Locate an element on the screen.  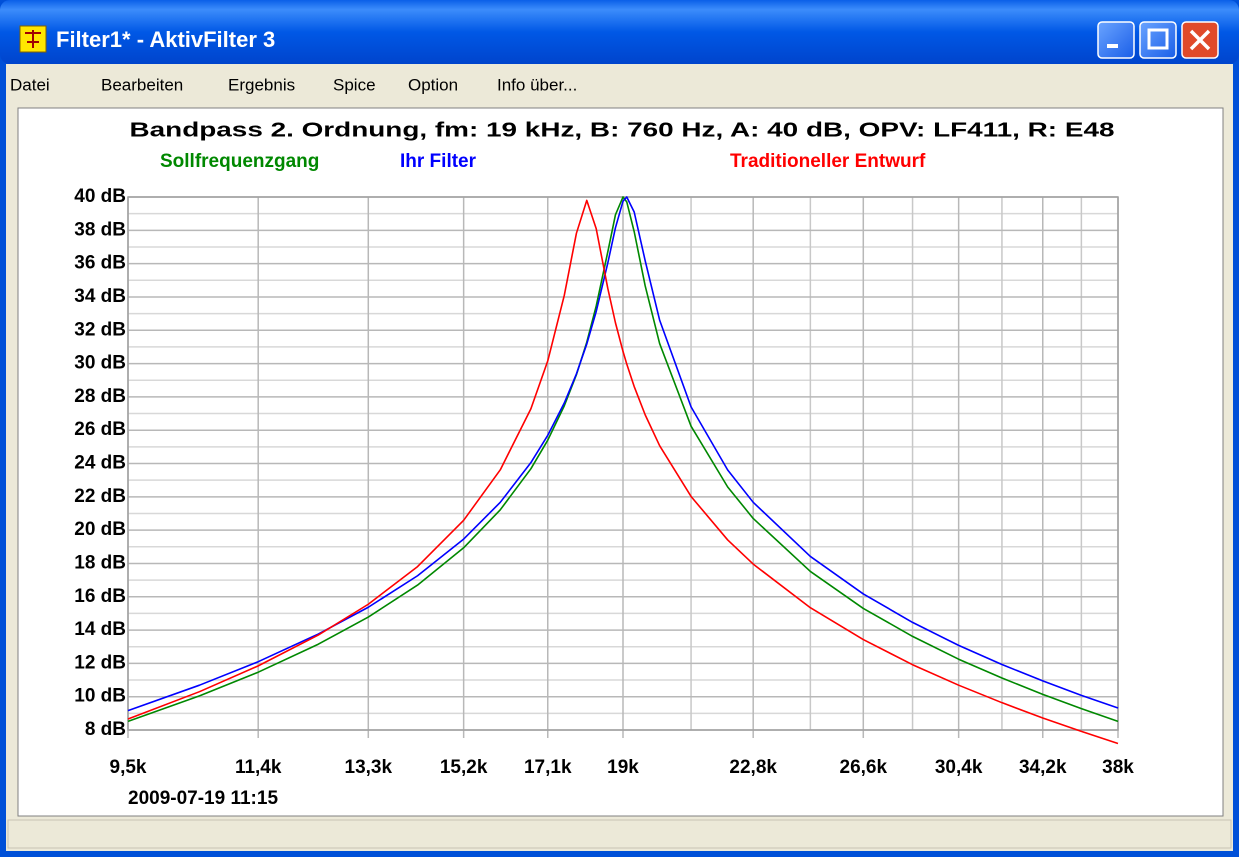
y-tick-label: 28 dB is located at coordinates (100, 396).